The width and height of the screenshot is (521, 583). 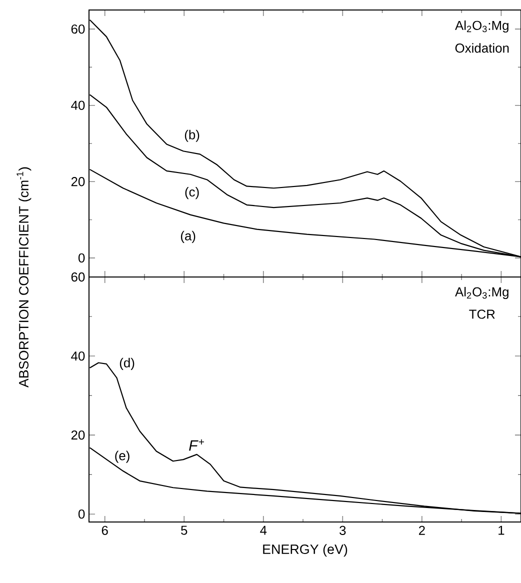 What do you see at coordinates (482, 314) in the screenshot?
I see `annotation: TCR` at bounding box center [482, 314].